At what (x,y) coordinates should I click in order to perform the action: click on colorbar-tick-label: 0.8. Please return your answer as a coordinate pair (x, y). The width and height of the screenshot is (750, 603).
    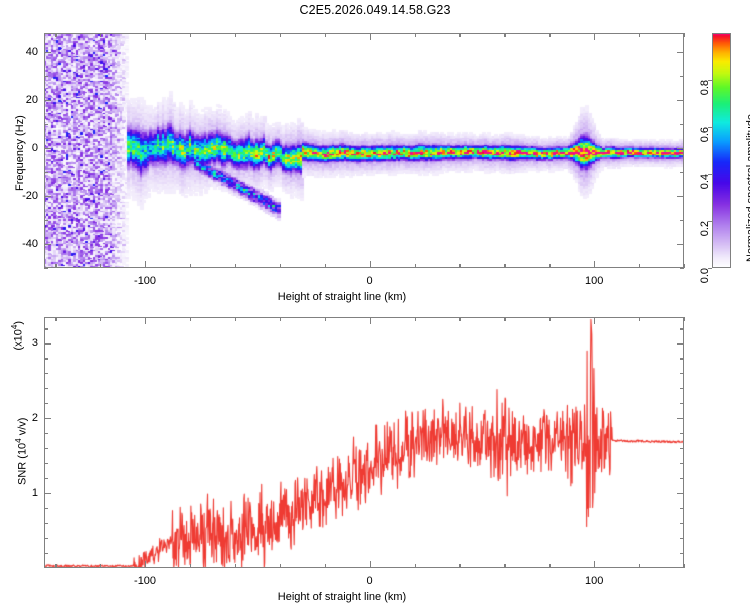
    Looking at the image, I should click on (705, 88).